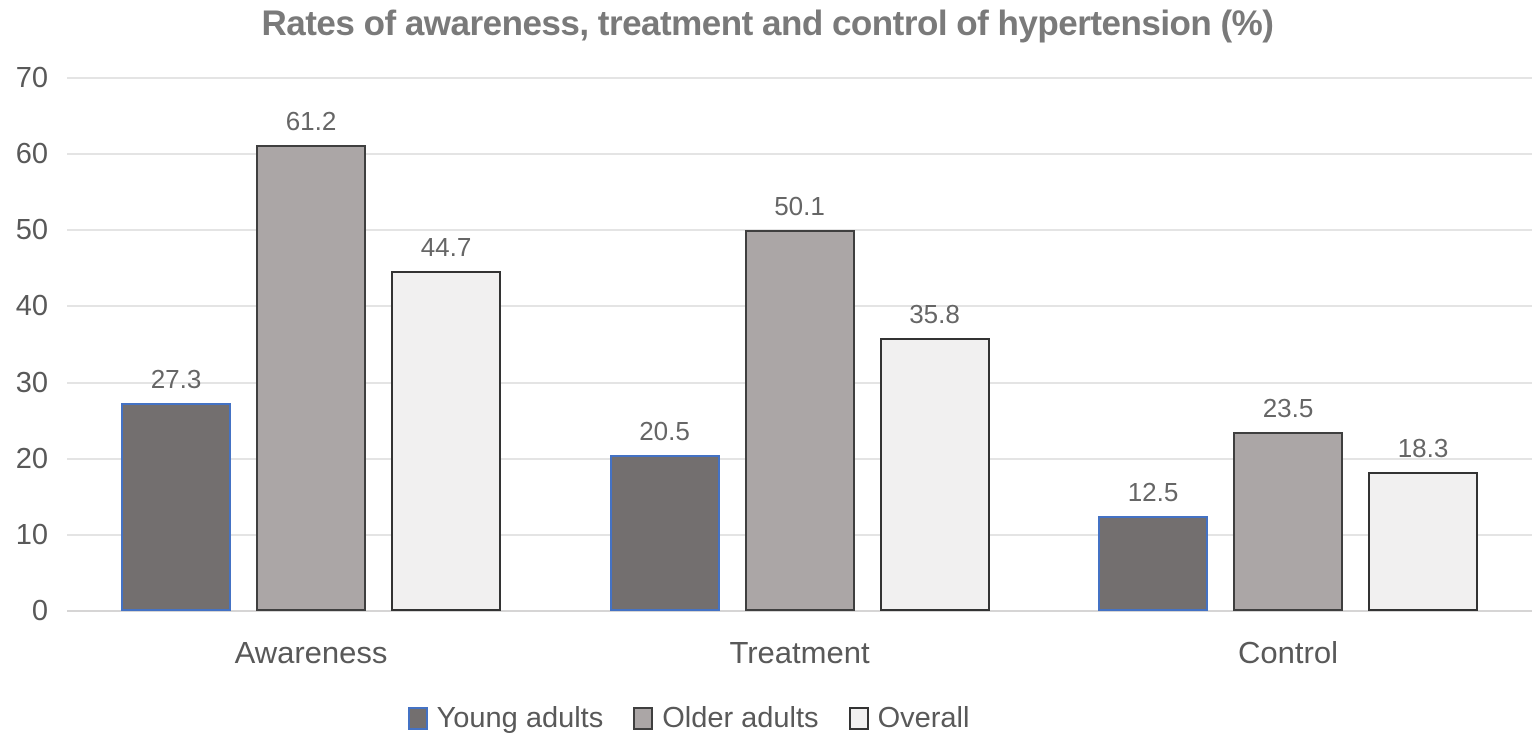 This screenshot has width=1535, height=745. What do you see at coordinates (934, 314) in the screenshot?
I see `bar-value-label: 35.8` at bounding box center [934, 314].